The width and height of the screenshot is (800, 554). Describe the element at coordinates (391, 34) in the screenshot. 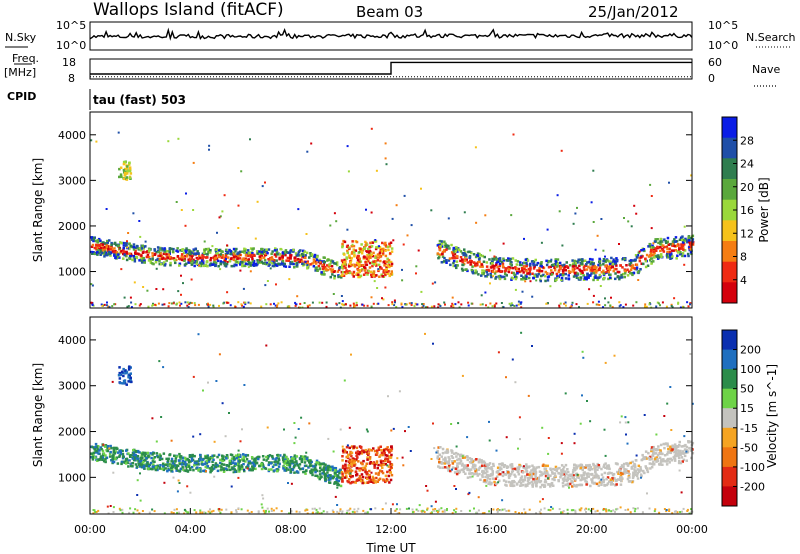

I see `nsky-series-line` at that location.